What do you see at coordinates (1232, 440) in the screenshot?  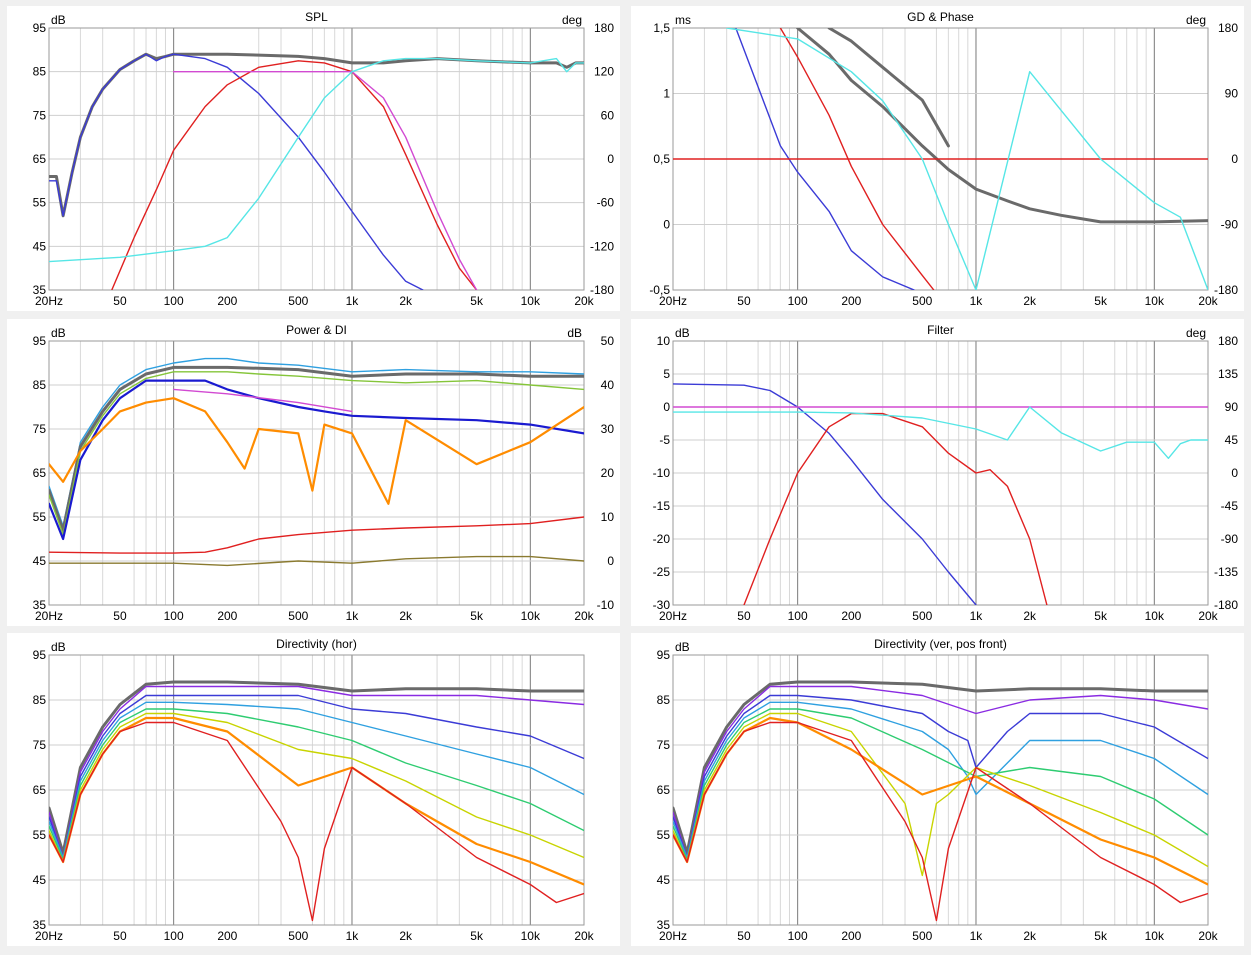 I see `y2-tick-label: 45` at bounding box center [1232, 440].